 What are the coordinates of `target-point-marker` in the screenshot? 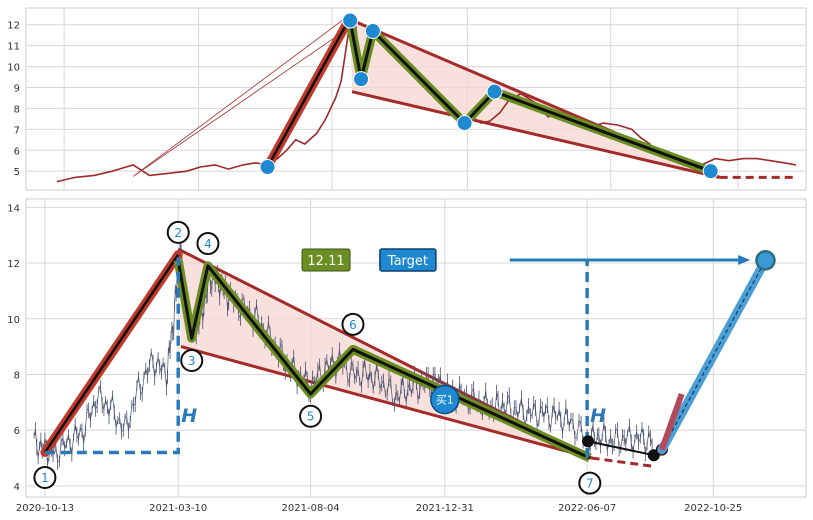 It's located at (765, 260).